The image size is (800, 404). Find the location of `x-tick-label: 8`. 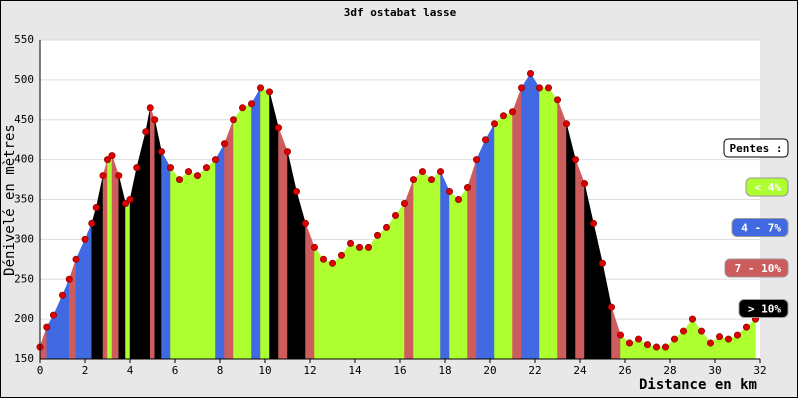

x-tick-label: 8 is located at coordinates (220, 370).